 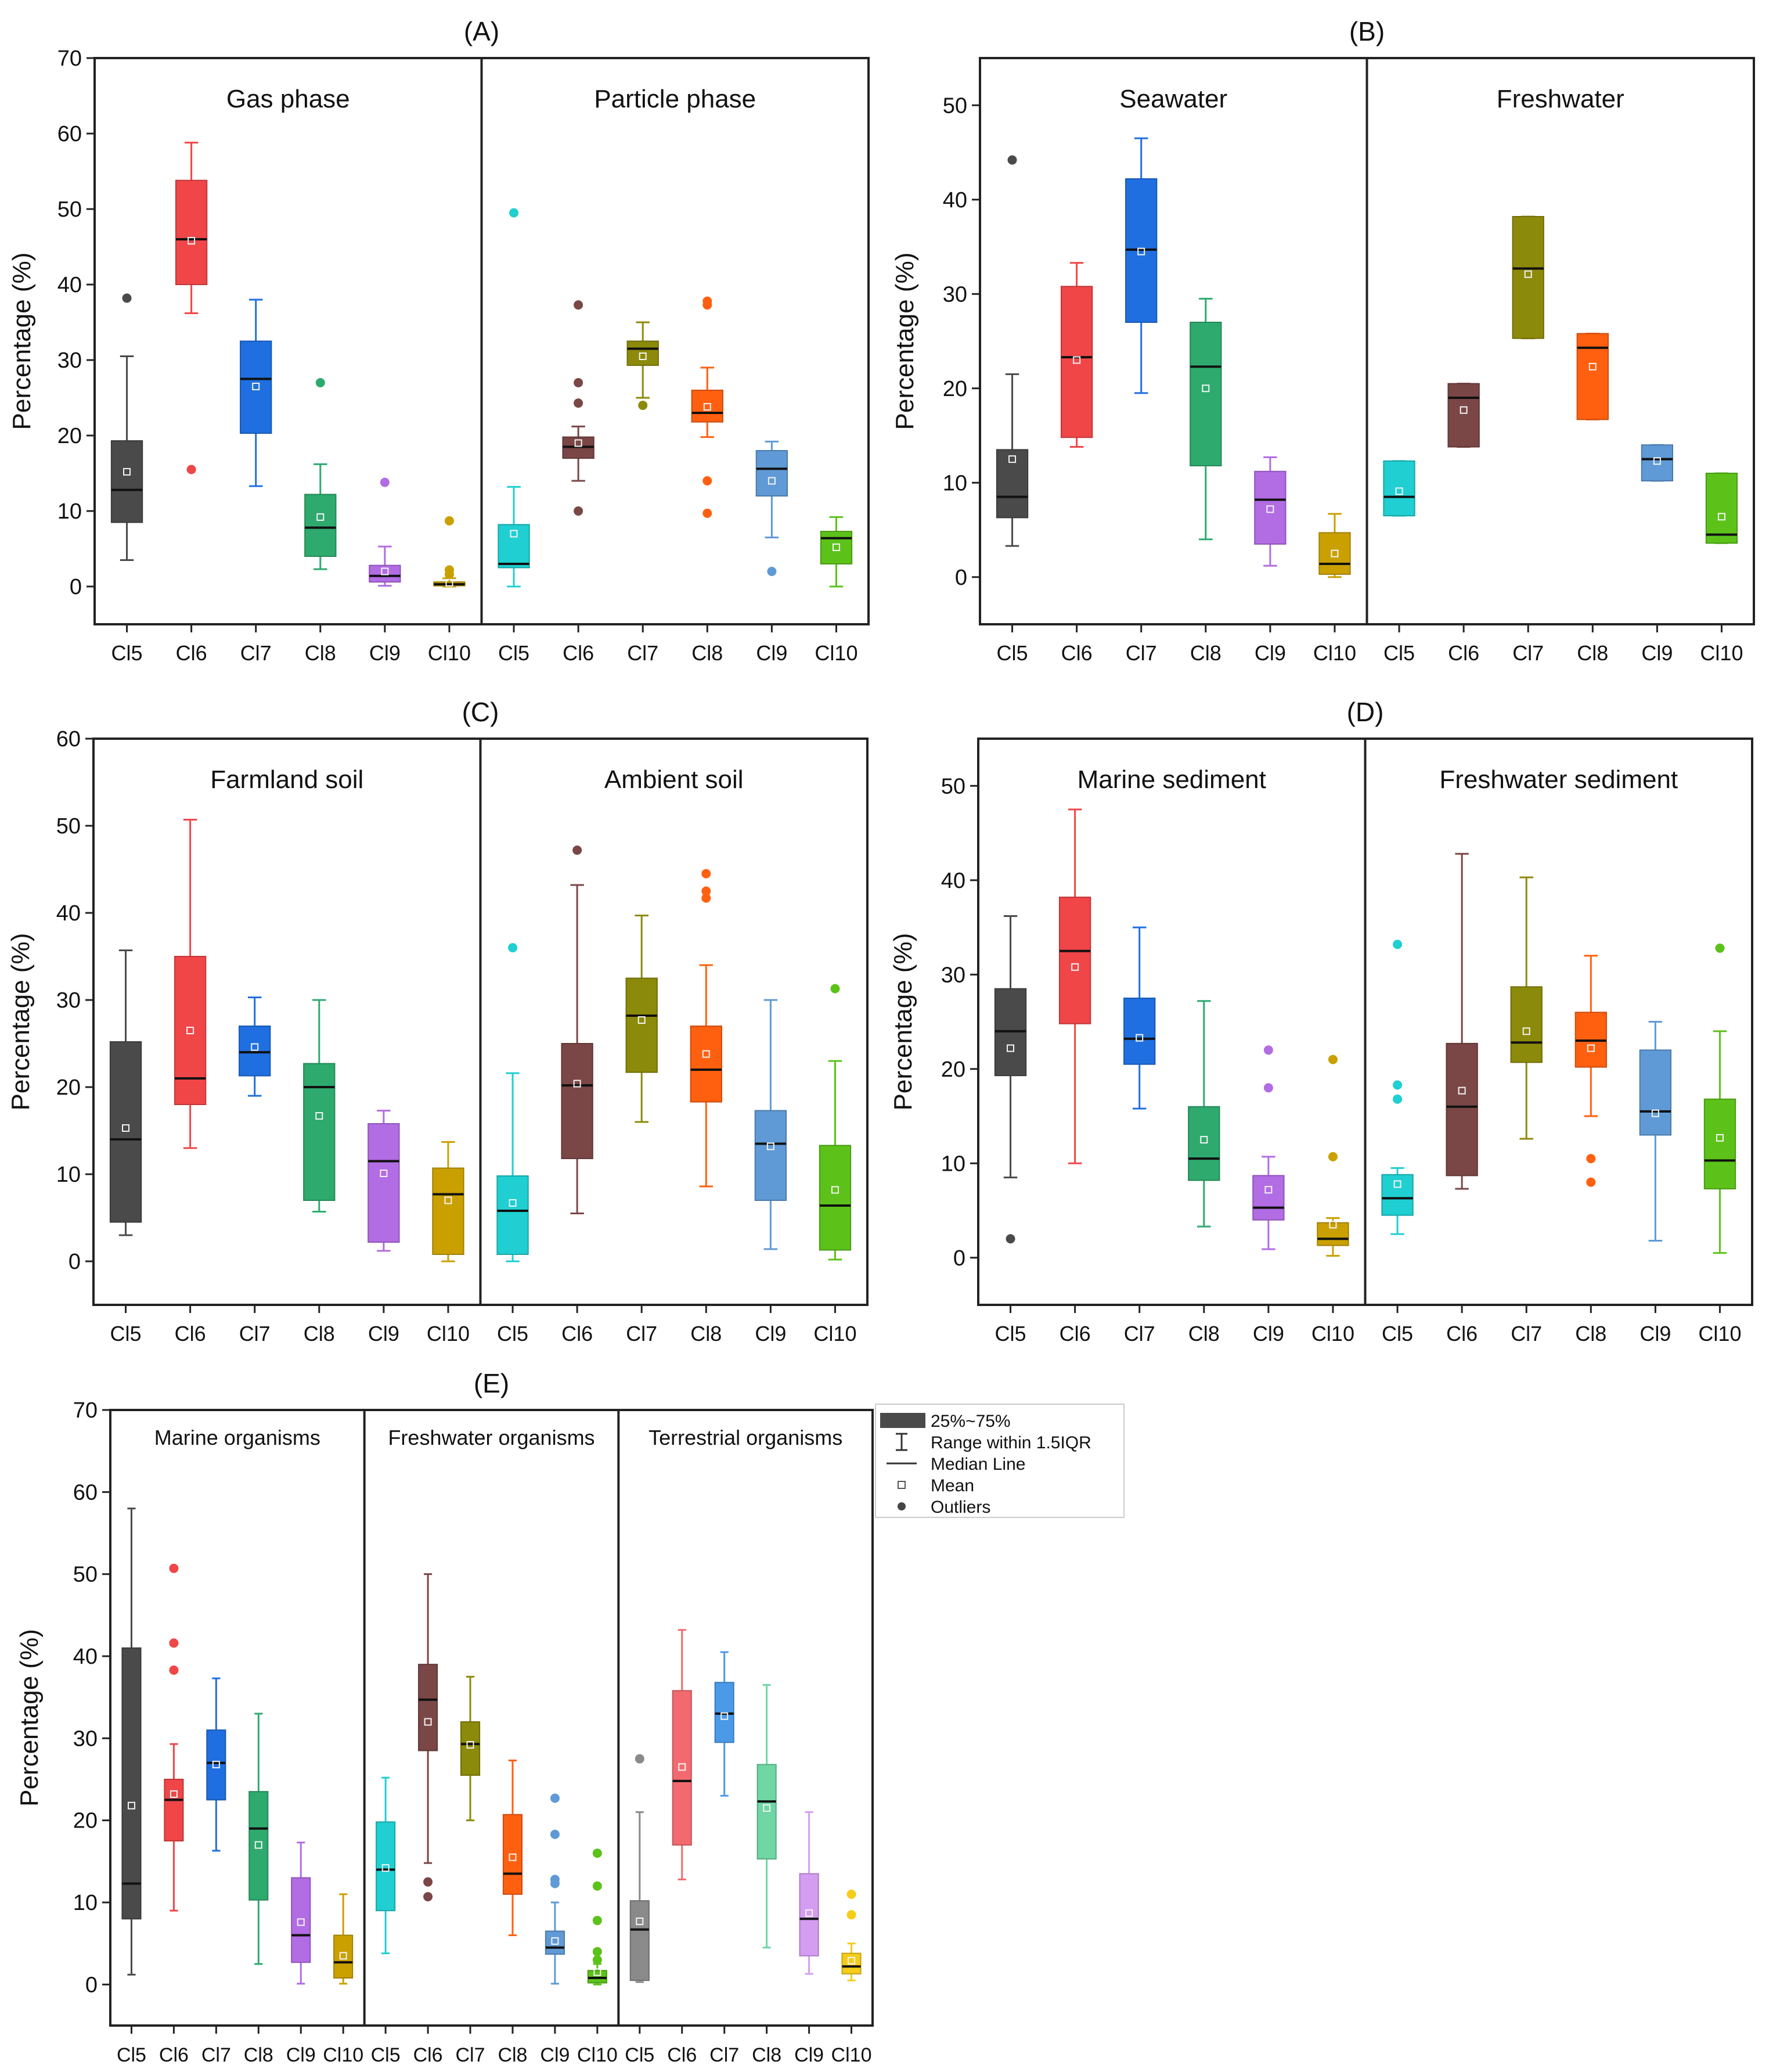 What do you see at coordinates (481, 31) in the screenshot?
I see `panel-label: (A)` at bounding box center [481, 31].